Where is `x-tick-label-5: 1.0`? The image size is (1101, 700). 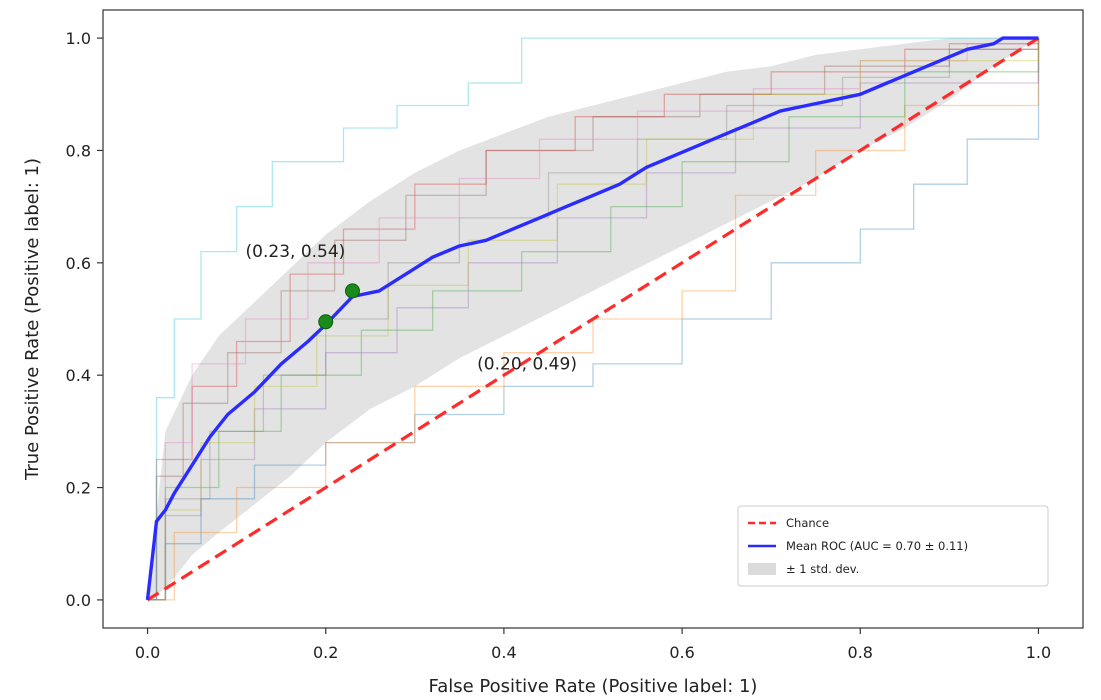 x-tick-label-5: 1.0 is located at coordinates (1038, 652).